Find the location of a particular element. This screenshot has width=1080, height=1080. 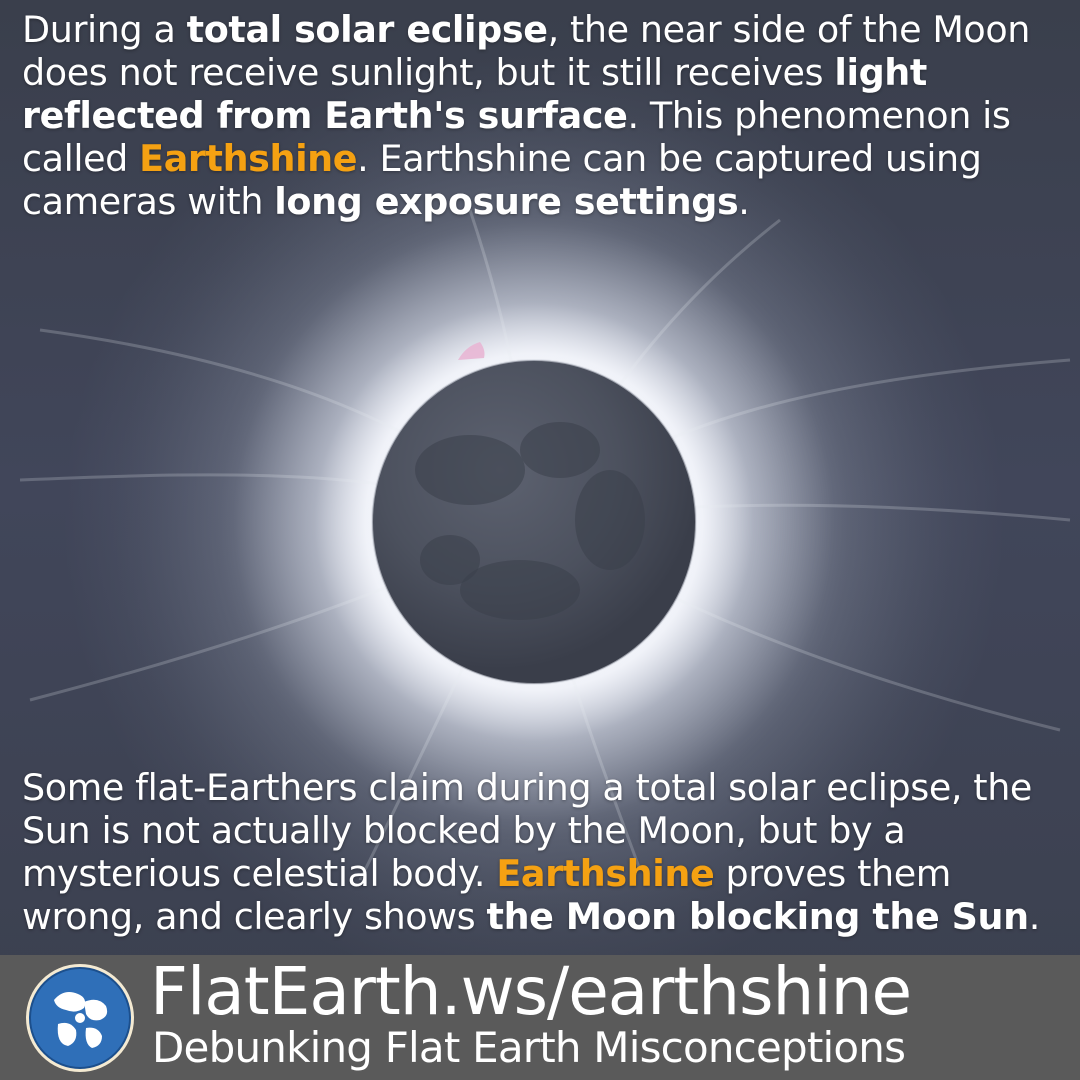

moon-disk is located at coordinates (534, 522).